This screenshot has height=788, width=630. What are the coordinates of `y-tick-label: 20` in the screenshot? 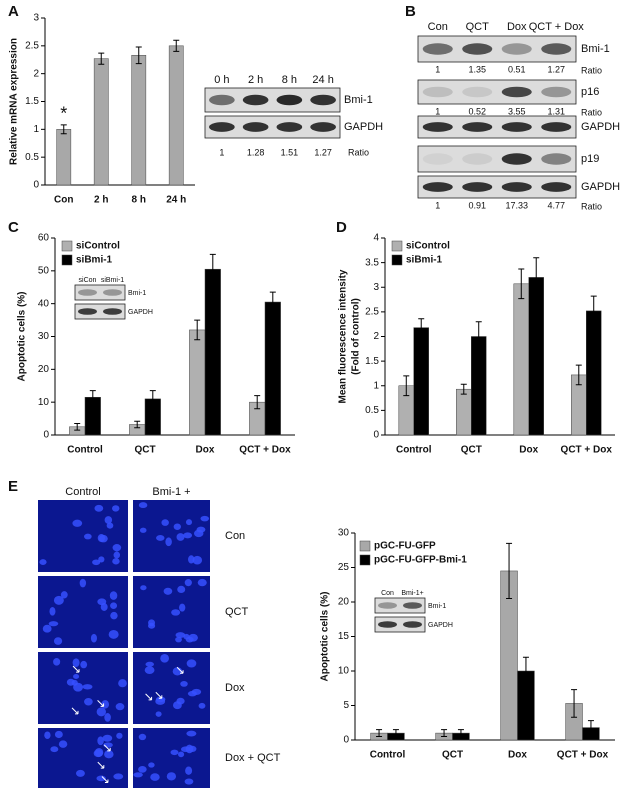 It's located at (344, 602).